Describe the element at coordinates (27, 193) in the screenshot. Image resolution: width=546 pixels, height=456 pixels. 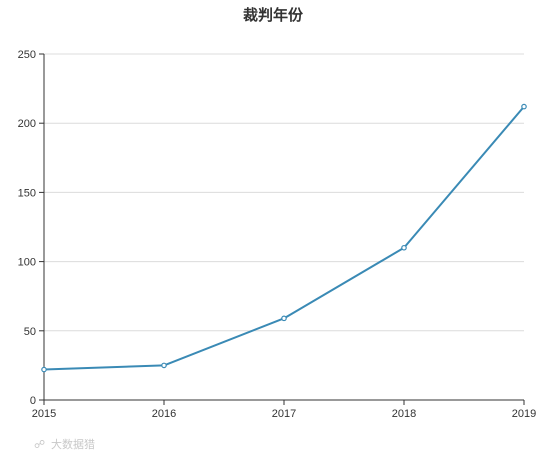
I see `y-tick-label: 150` at that location.